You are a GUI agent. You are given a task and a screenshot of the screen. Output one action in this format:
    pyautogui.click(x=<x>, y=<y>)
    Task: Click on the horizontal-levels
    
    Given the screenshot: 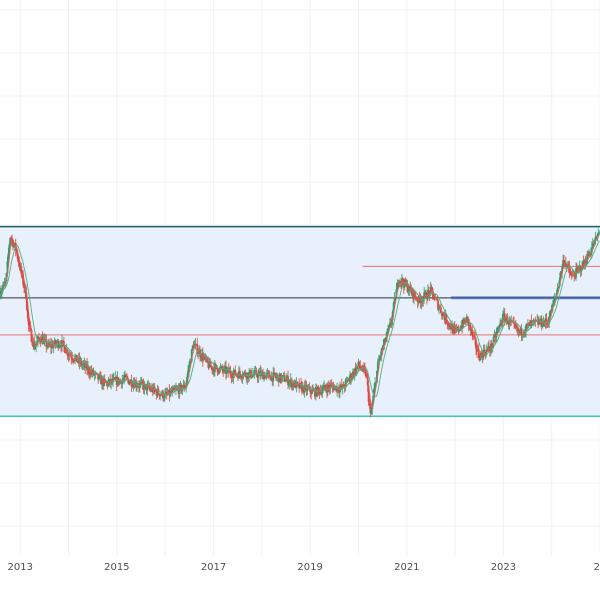 What is the action you would take?
    pyautogui.click(x=300, y=300)
    